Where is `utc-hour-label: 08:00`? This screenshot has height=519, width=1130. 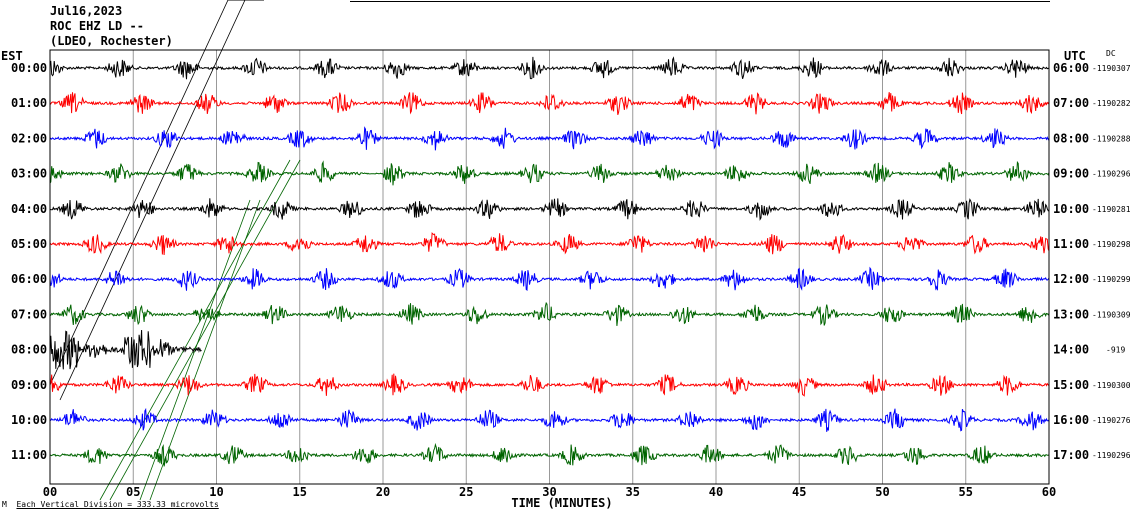 utc-hour-label: 08:00 is located at coordinates (1071, 138).